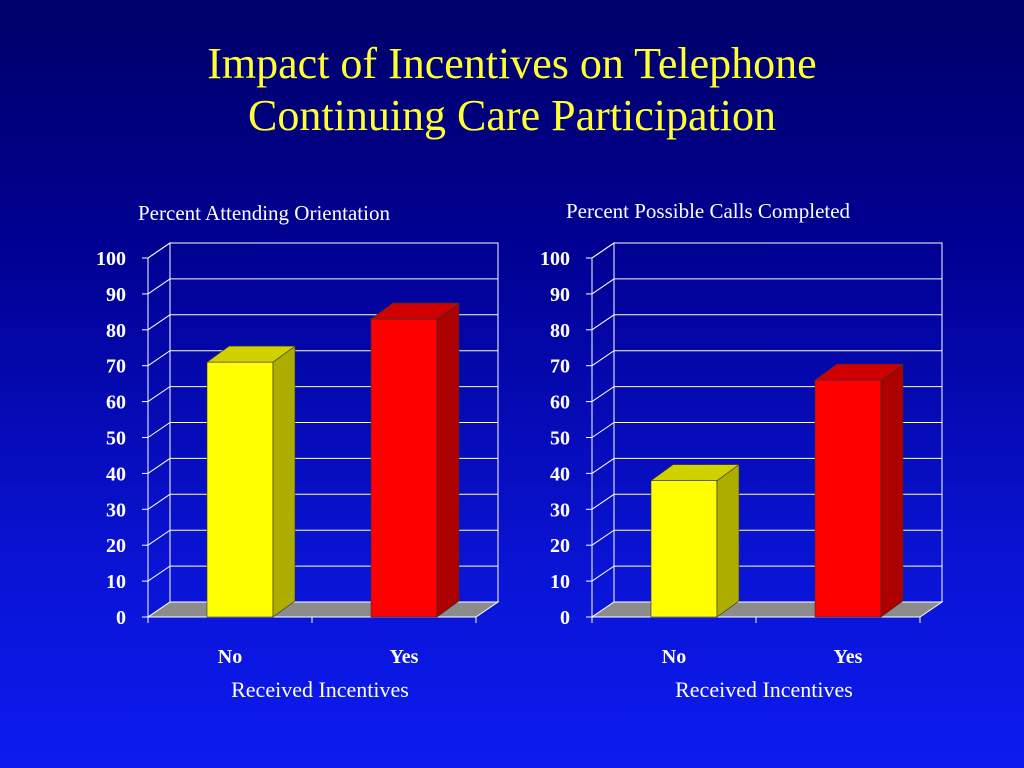  What do you see at coordinates (512, 115) in the screenshot?
I see `slide-title-line-2: Continuing Care Participation` at bounding box center [512, 115].